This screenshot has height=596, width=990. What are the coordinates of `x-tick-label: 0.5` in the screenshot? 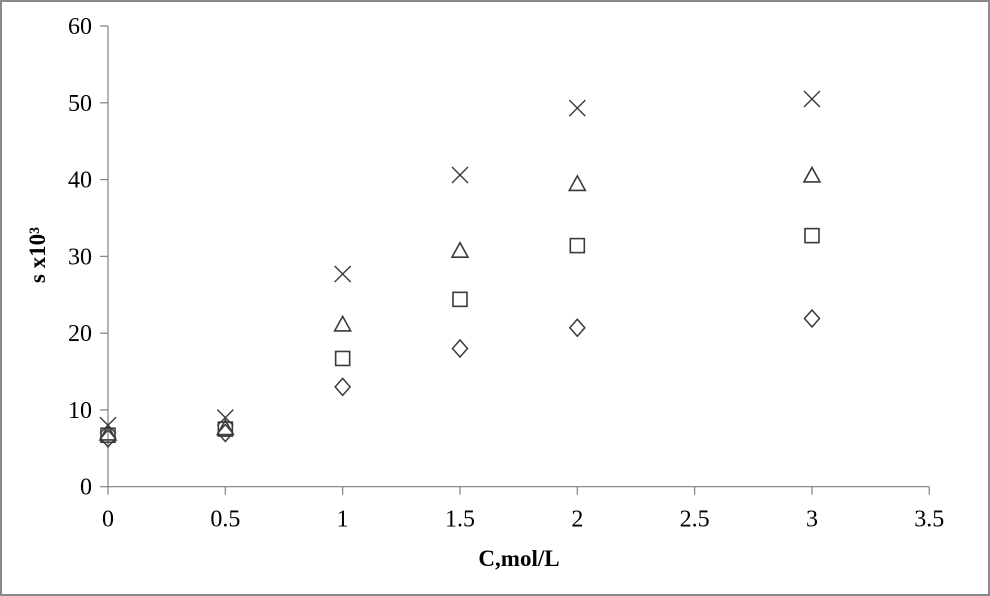 It's located at (225, 520).